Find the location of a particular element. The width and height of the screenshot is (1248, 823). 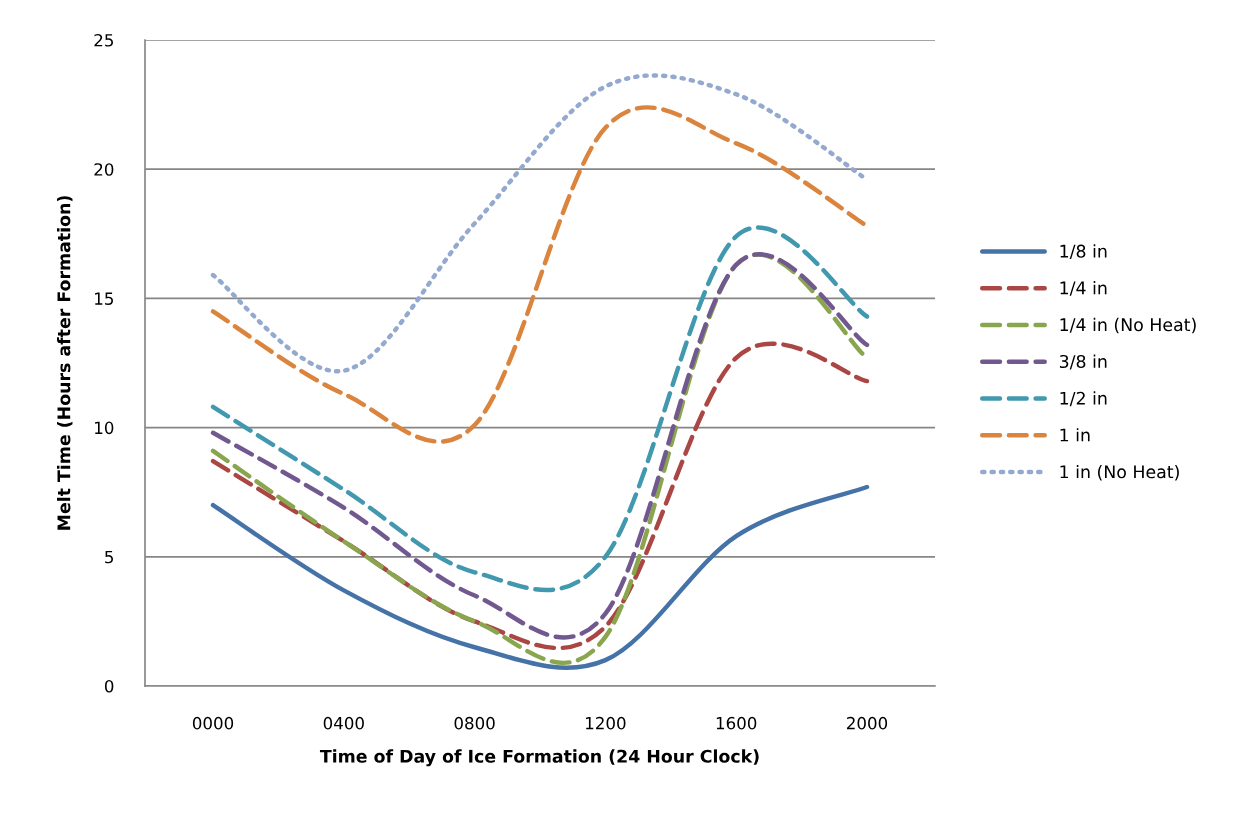

x-tick-label: 0400 is located at coordinates (343, 723).